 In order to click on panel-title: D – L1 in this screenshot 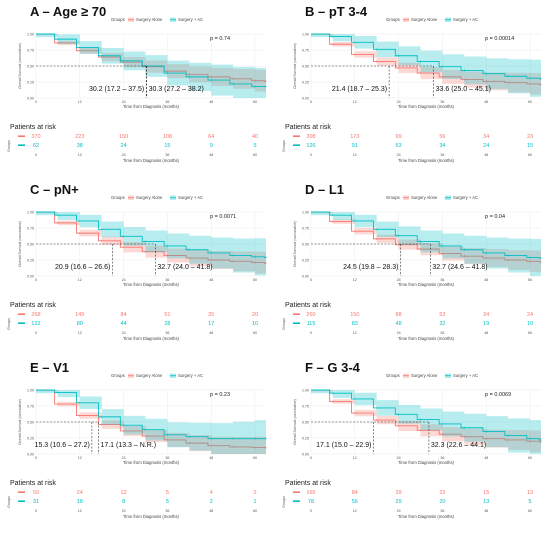, I will do `click(324, 189)`.